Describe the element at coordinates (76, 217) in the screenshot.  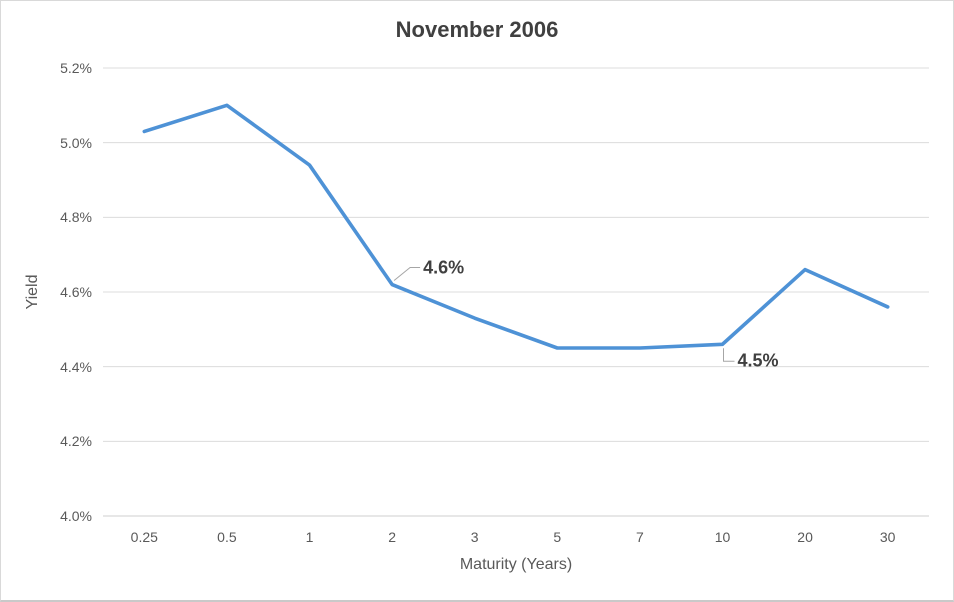
I see `y-tick-label: 4.8%` at that location.